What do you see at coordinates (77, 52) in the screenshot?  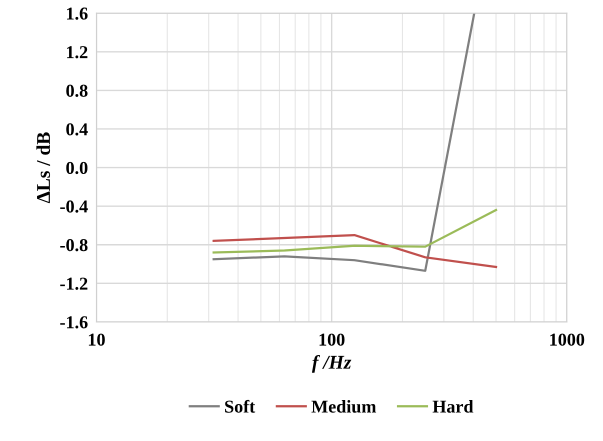 I see `y-tick-label: 1.2` at bounding box center [77, 52].